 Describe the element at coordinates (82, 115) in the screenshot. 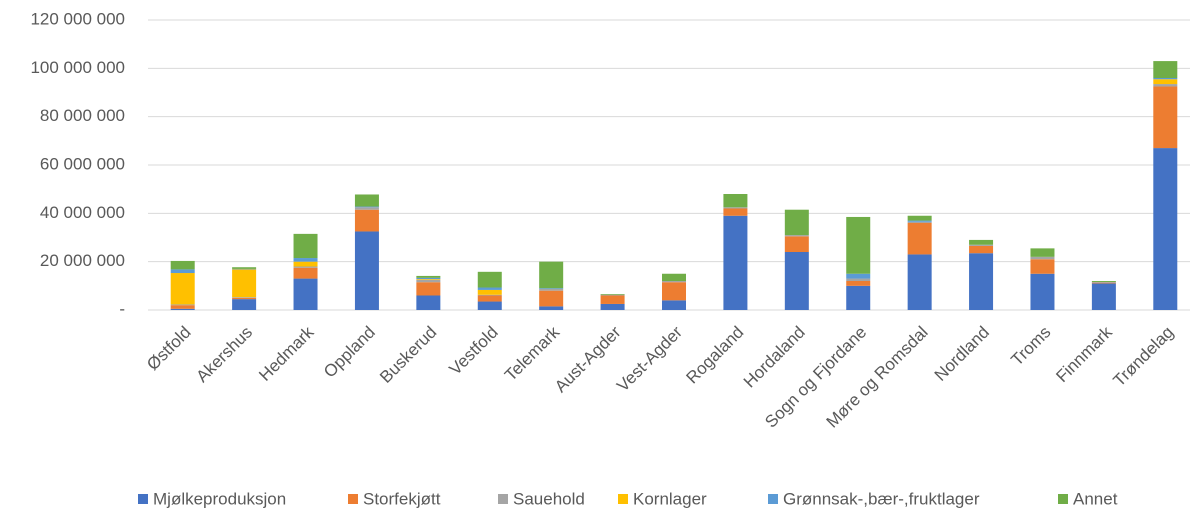

I see `y-tick-label: 80 000 000` at that location.